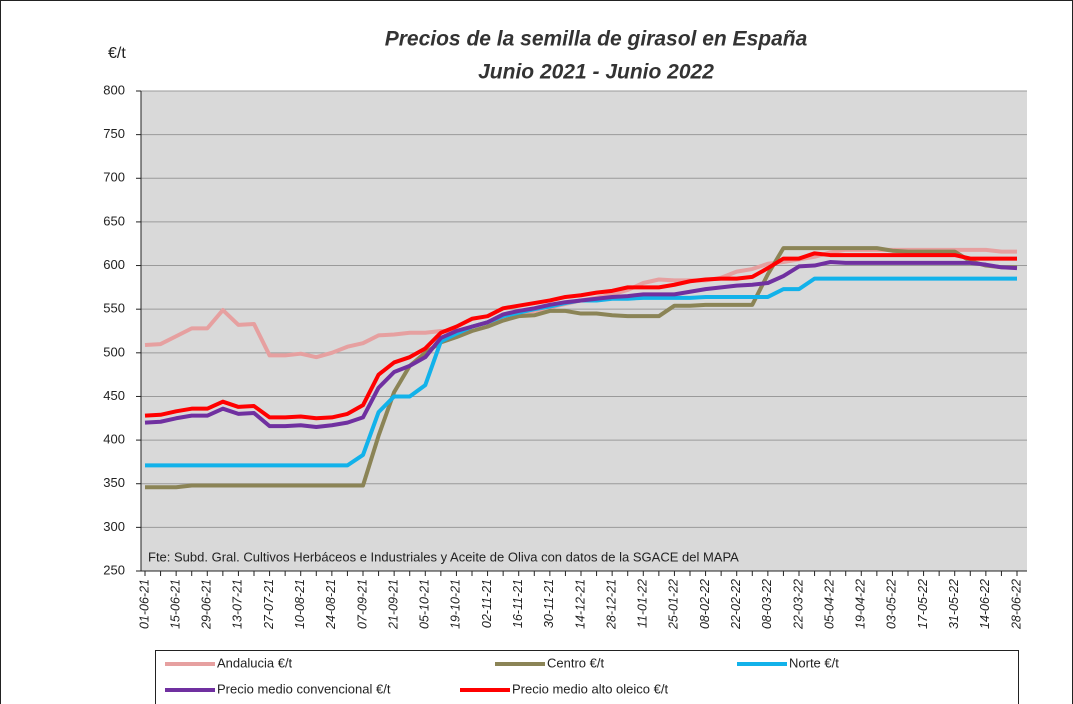  What do you see at coordinates (114, 220) in the screenshot?
I see `y-tick-label: 650` at bounding box center [114, 220].